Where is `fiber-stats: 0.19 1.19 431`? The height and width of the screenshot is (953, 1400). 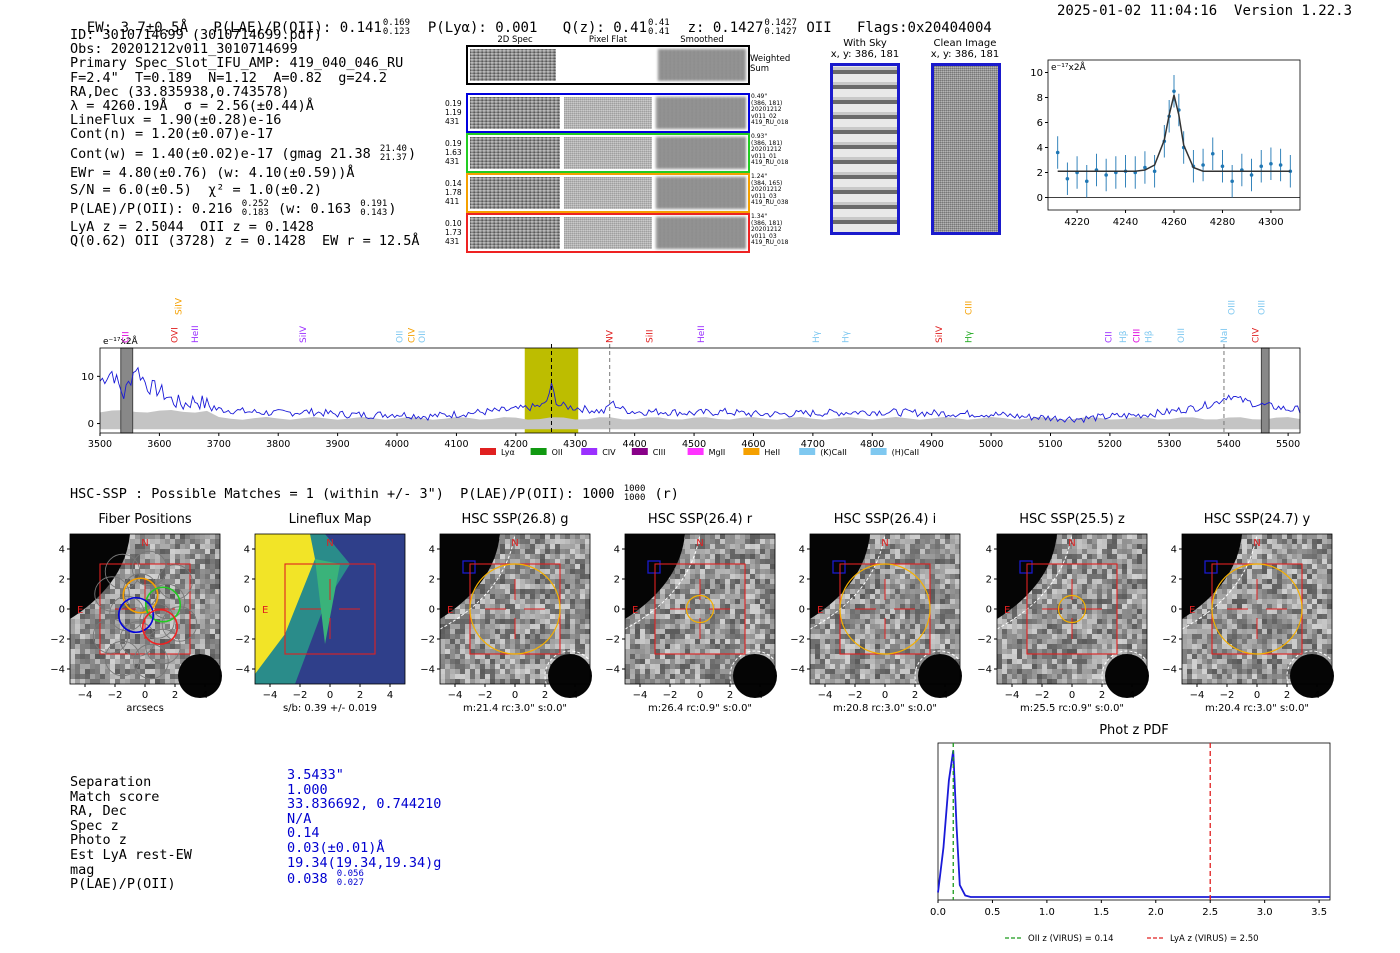
fiber-stats: 0.19 1.19 431 is located at coordinates (455, 112).